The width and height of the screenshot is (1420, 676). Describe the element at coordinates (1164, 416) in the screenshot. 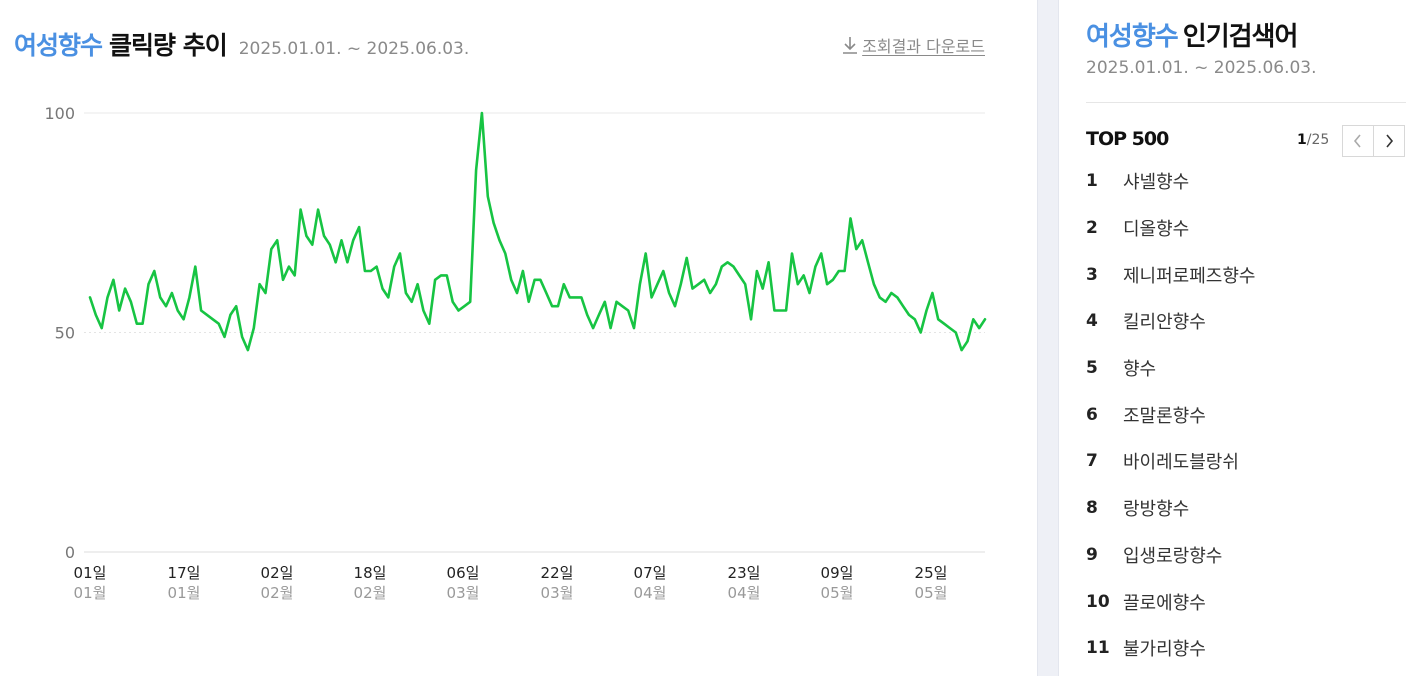

I see `rank-keyword: 조말론향수` at that location.